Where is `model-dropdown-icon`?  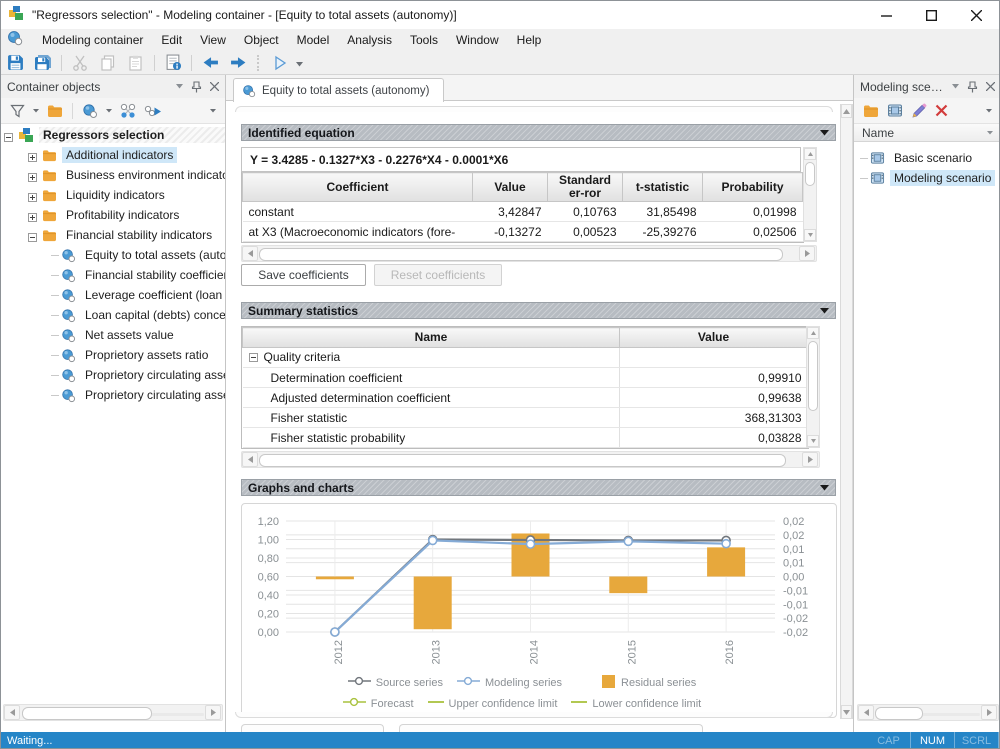 model-dropdown-icon is located at coordinates (109, 110).